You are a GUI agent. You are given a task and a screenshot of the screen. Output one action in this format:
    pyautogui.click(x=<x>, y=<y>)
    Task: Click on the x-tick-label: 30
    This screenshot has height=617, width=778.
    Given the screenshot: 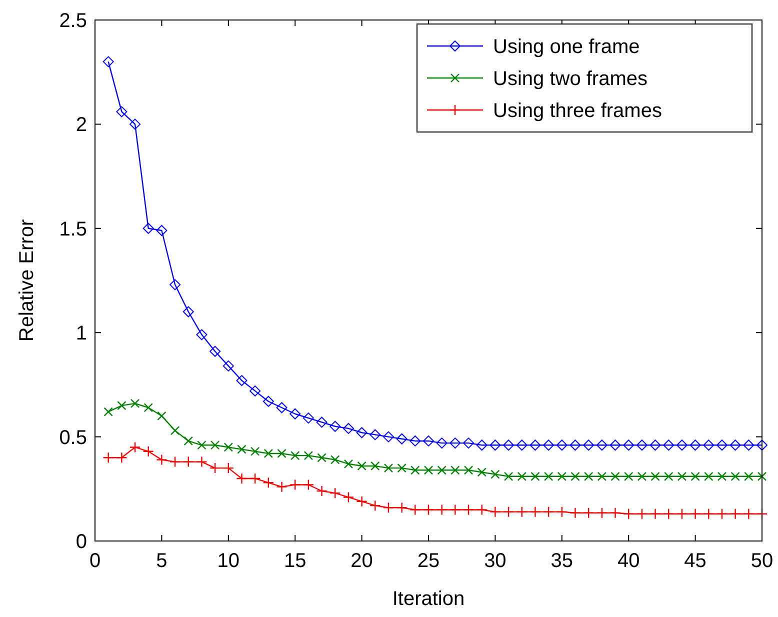 What is the action you would take?
    pyautogui.click(x=495, y=561)
    